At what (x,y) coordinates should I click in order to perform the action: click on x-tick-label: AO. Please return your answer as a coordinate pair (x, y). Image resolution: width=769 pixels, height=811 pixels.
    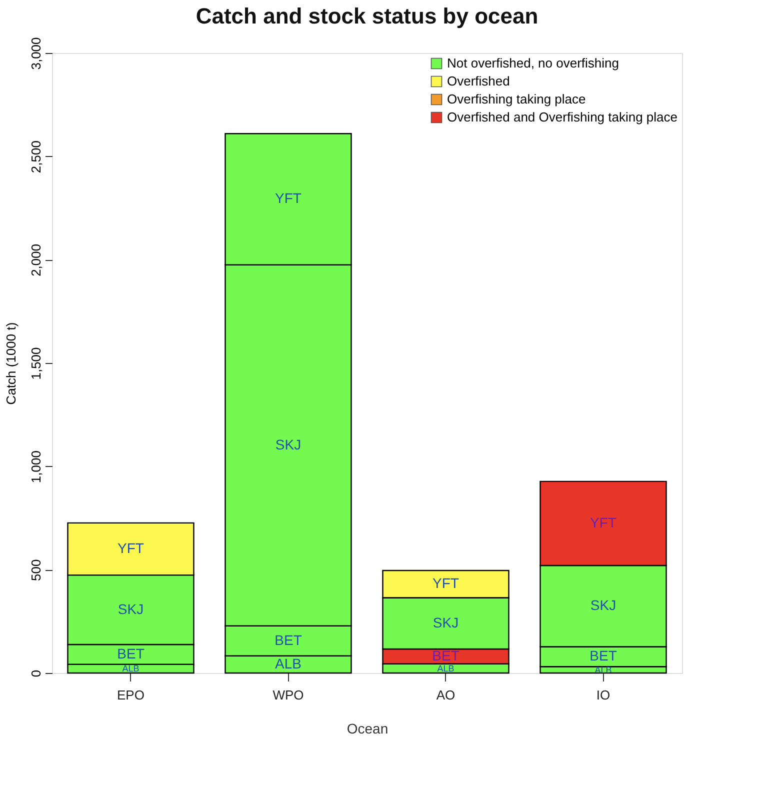
    Looking at the image, I should click on (446, 695).